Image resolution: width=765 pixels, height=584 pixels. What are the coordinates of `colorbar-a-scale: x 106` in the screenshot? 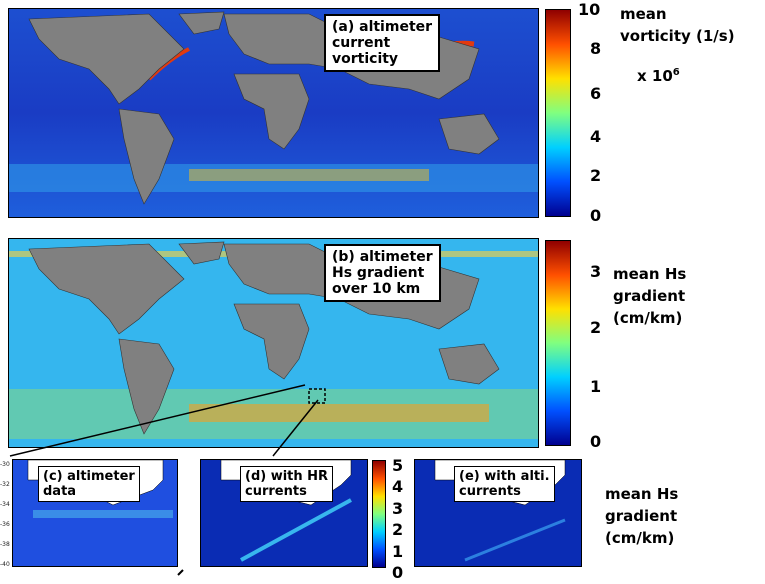 It's located at (658, 76).